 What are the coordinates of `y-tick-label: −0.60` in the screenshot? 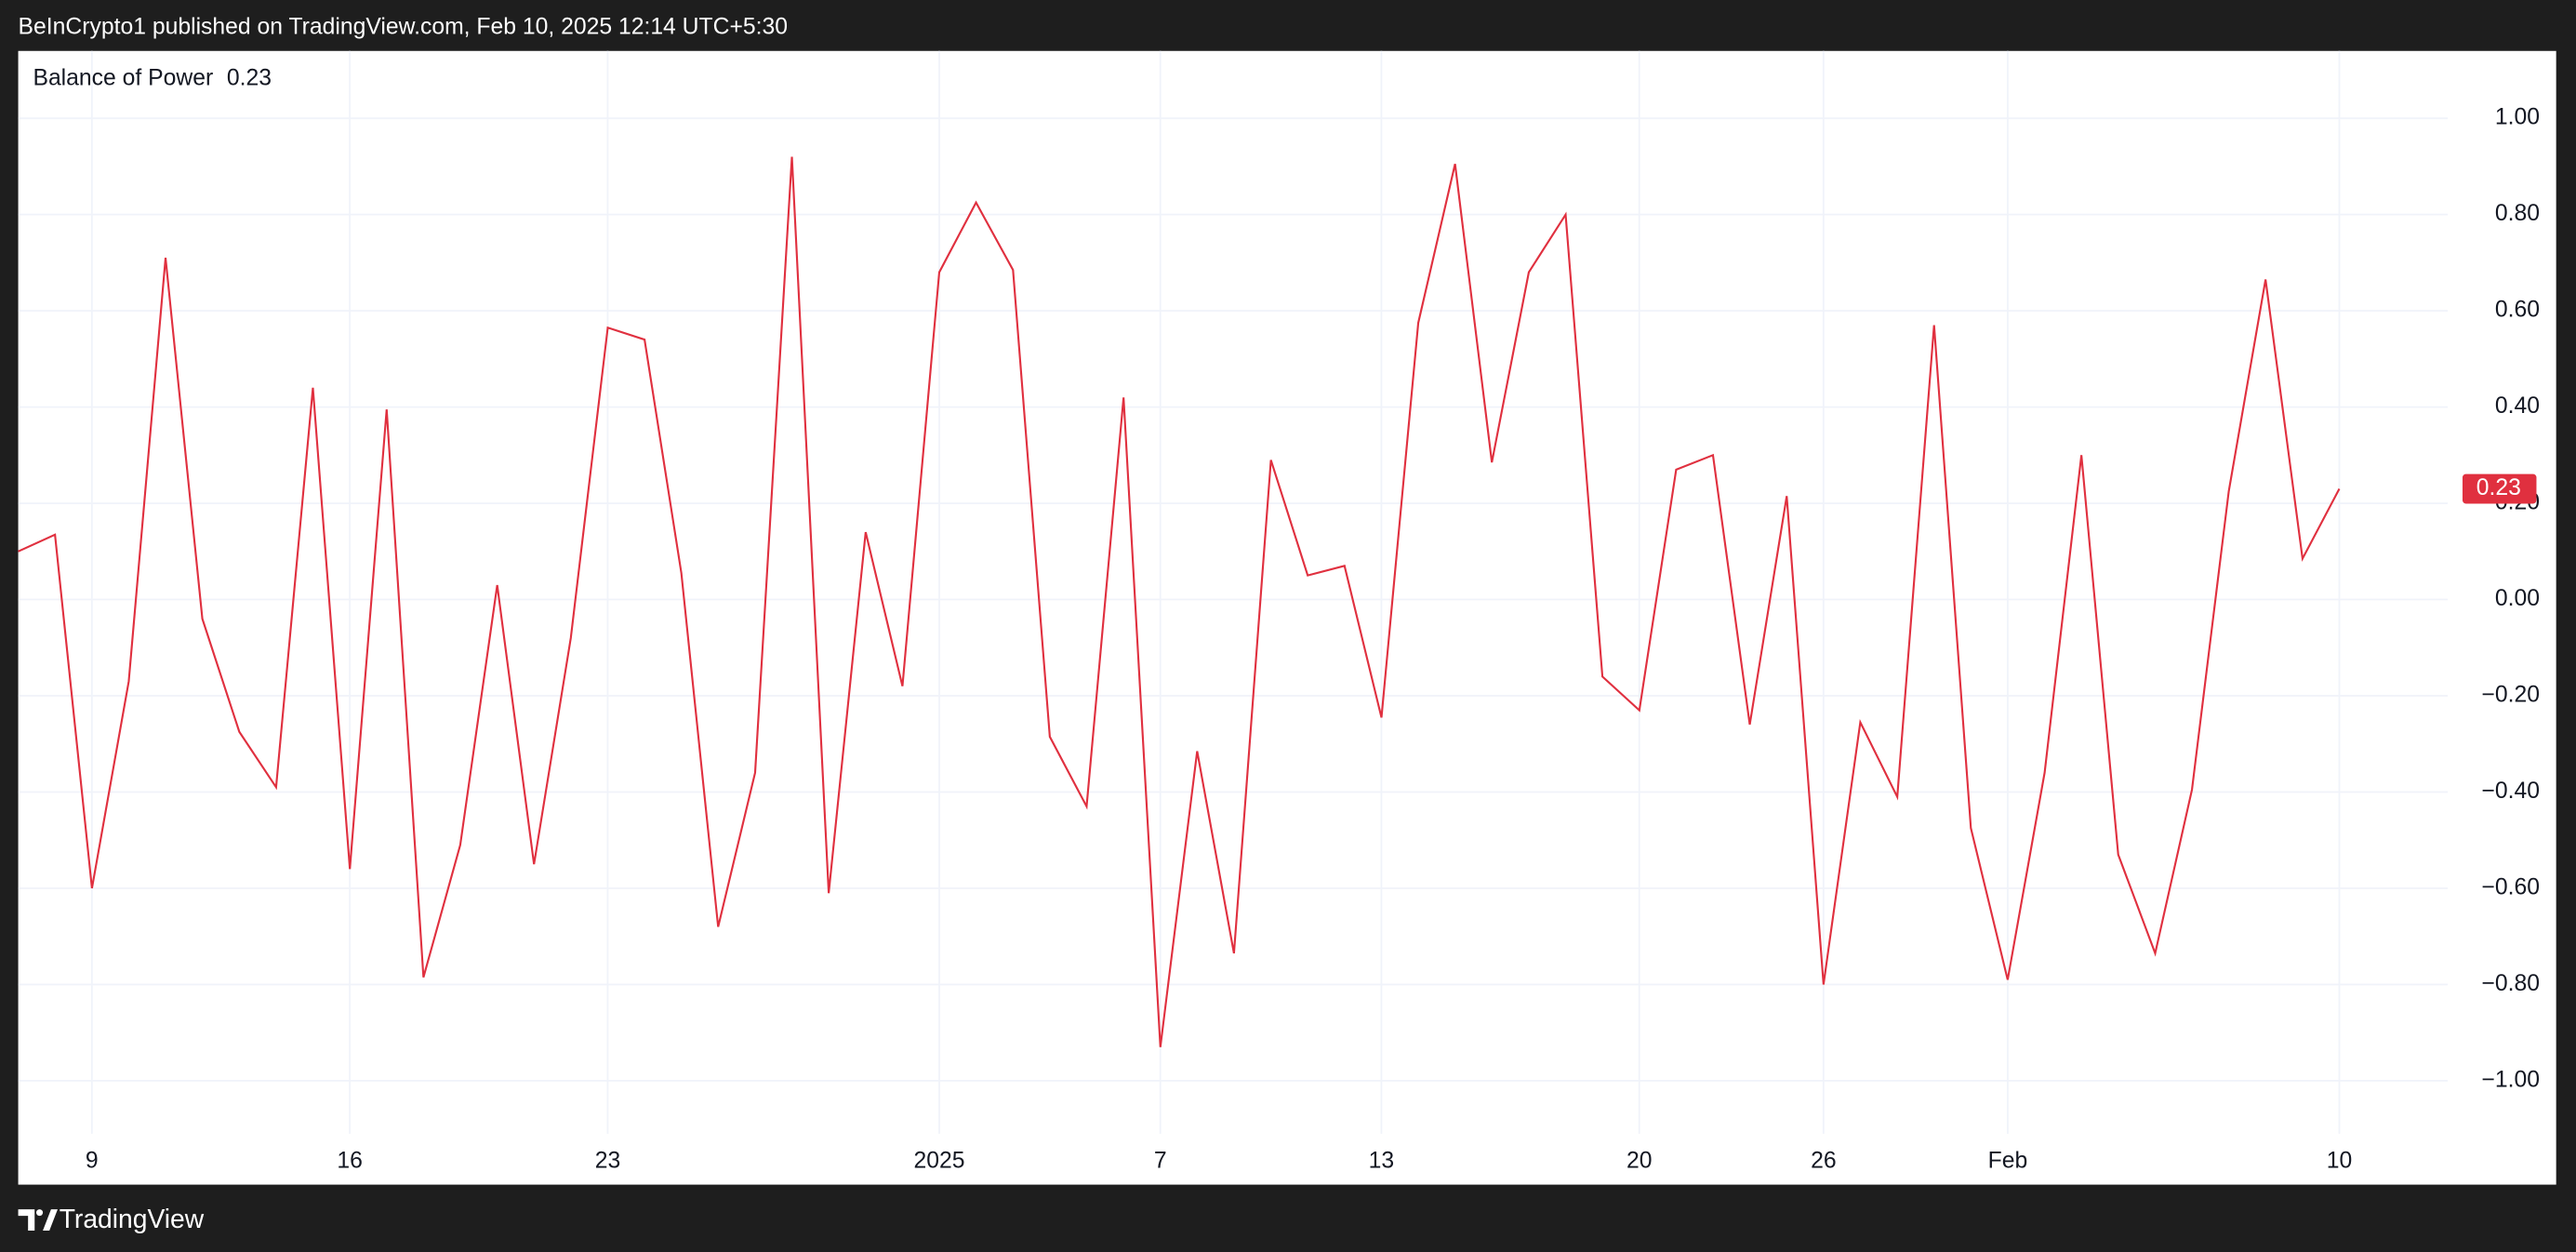 It's located at (2510, 886).